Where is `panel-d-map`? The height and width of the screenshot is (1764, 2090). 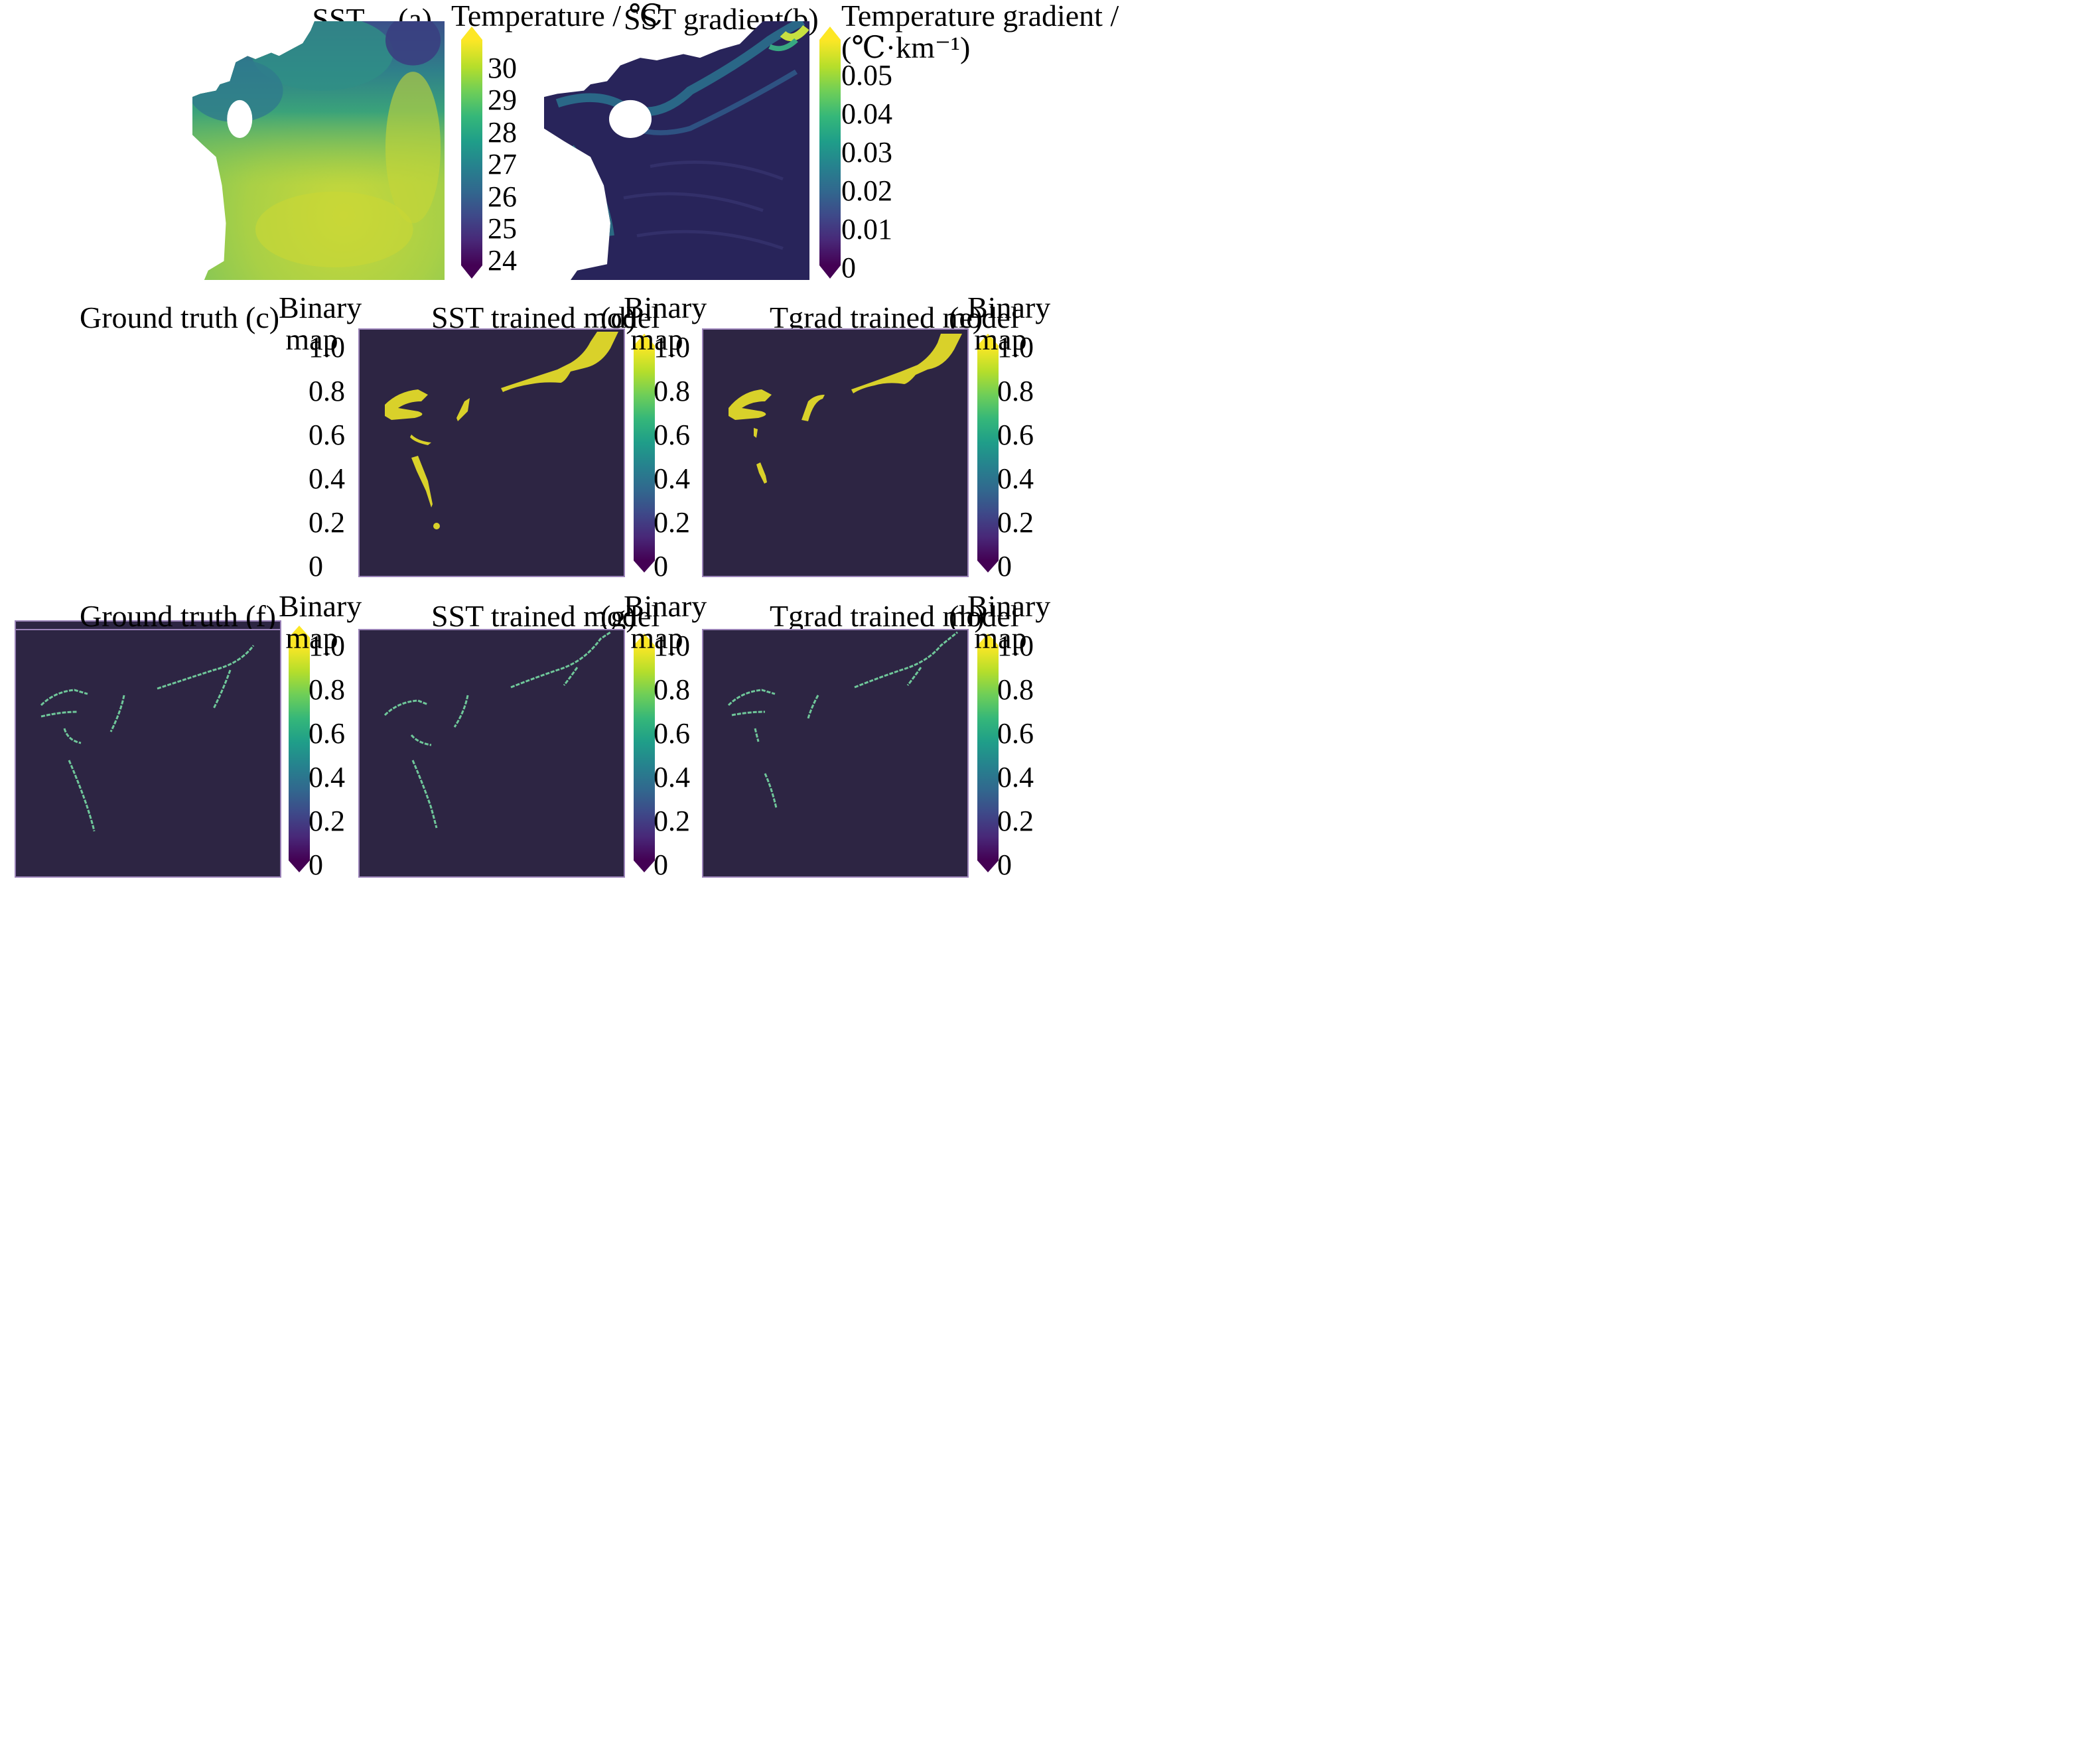 panel-d-map is located at coordinates (491, 453).